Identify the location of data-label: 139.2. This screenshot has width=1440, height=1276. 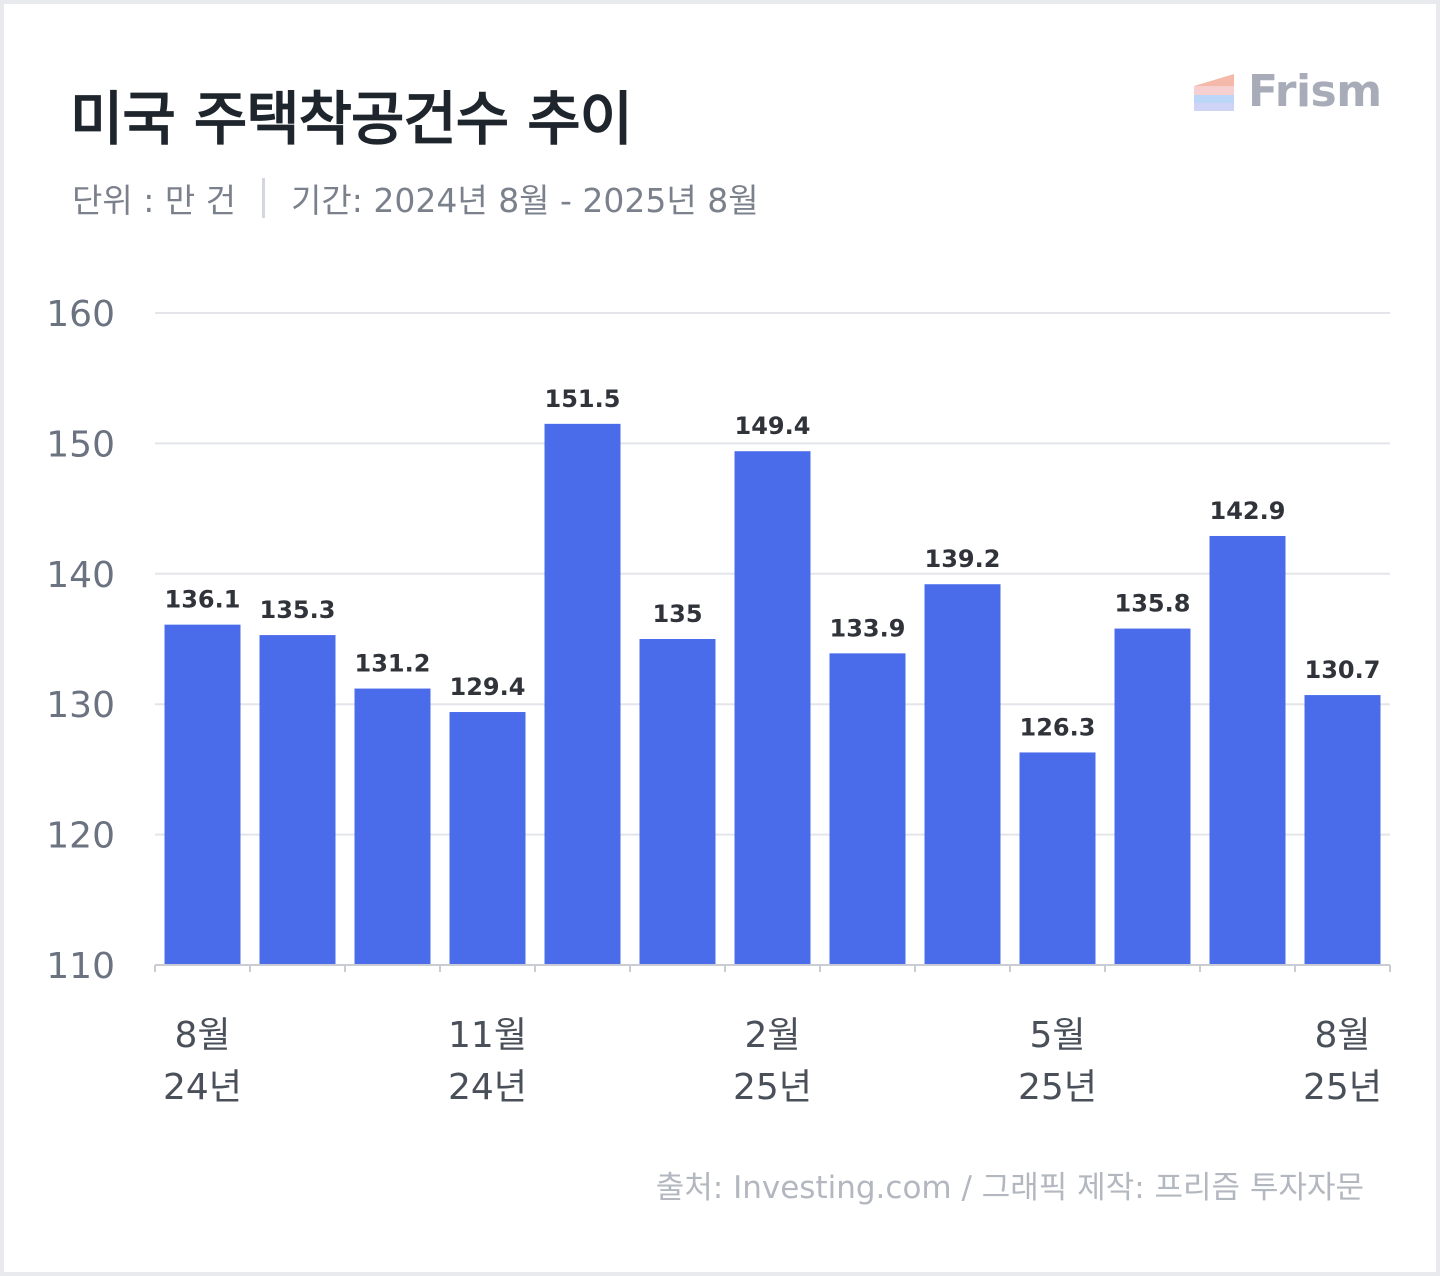
(963, 559).